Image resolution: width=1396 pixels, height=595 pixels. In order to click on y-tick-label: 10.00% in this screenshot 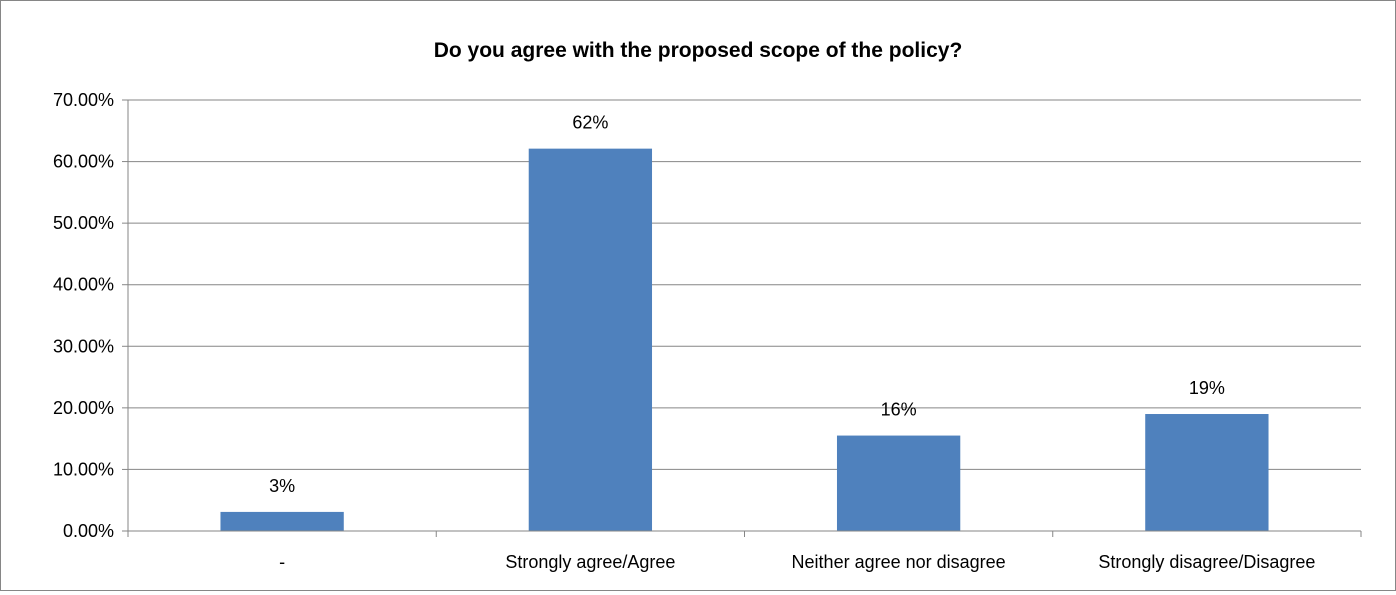, I will do `click(83, 469)`.